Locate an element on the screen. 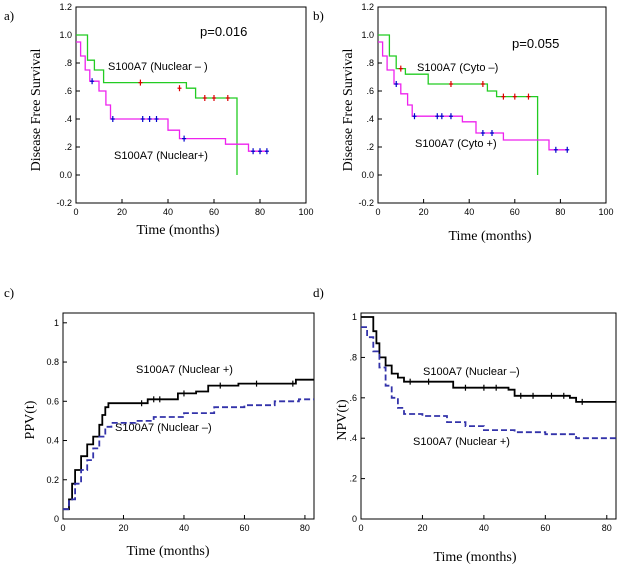 This screenshot has width=623, height=569. panel-label: d) is located at coordinates (318, 292).